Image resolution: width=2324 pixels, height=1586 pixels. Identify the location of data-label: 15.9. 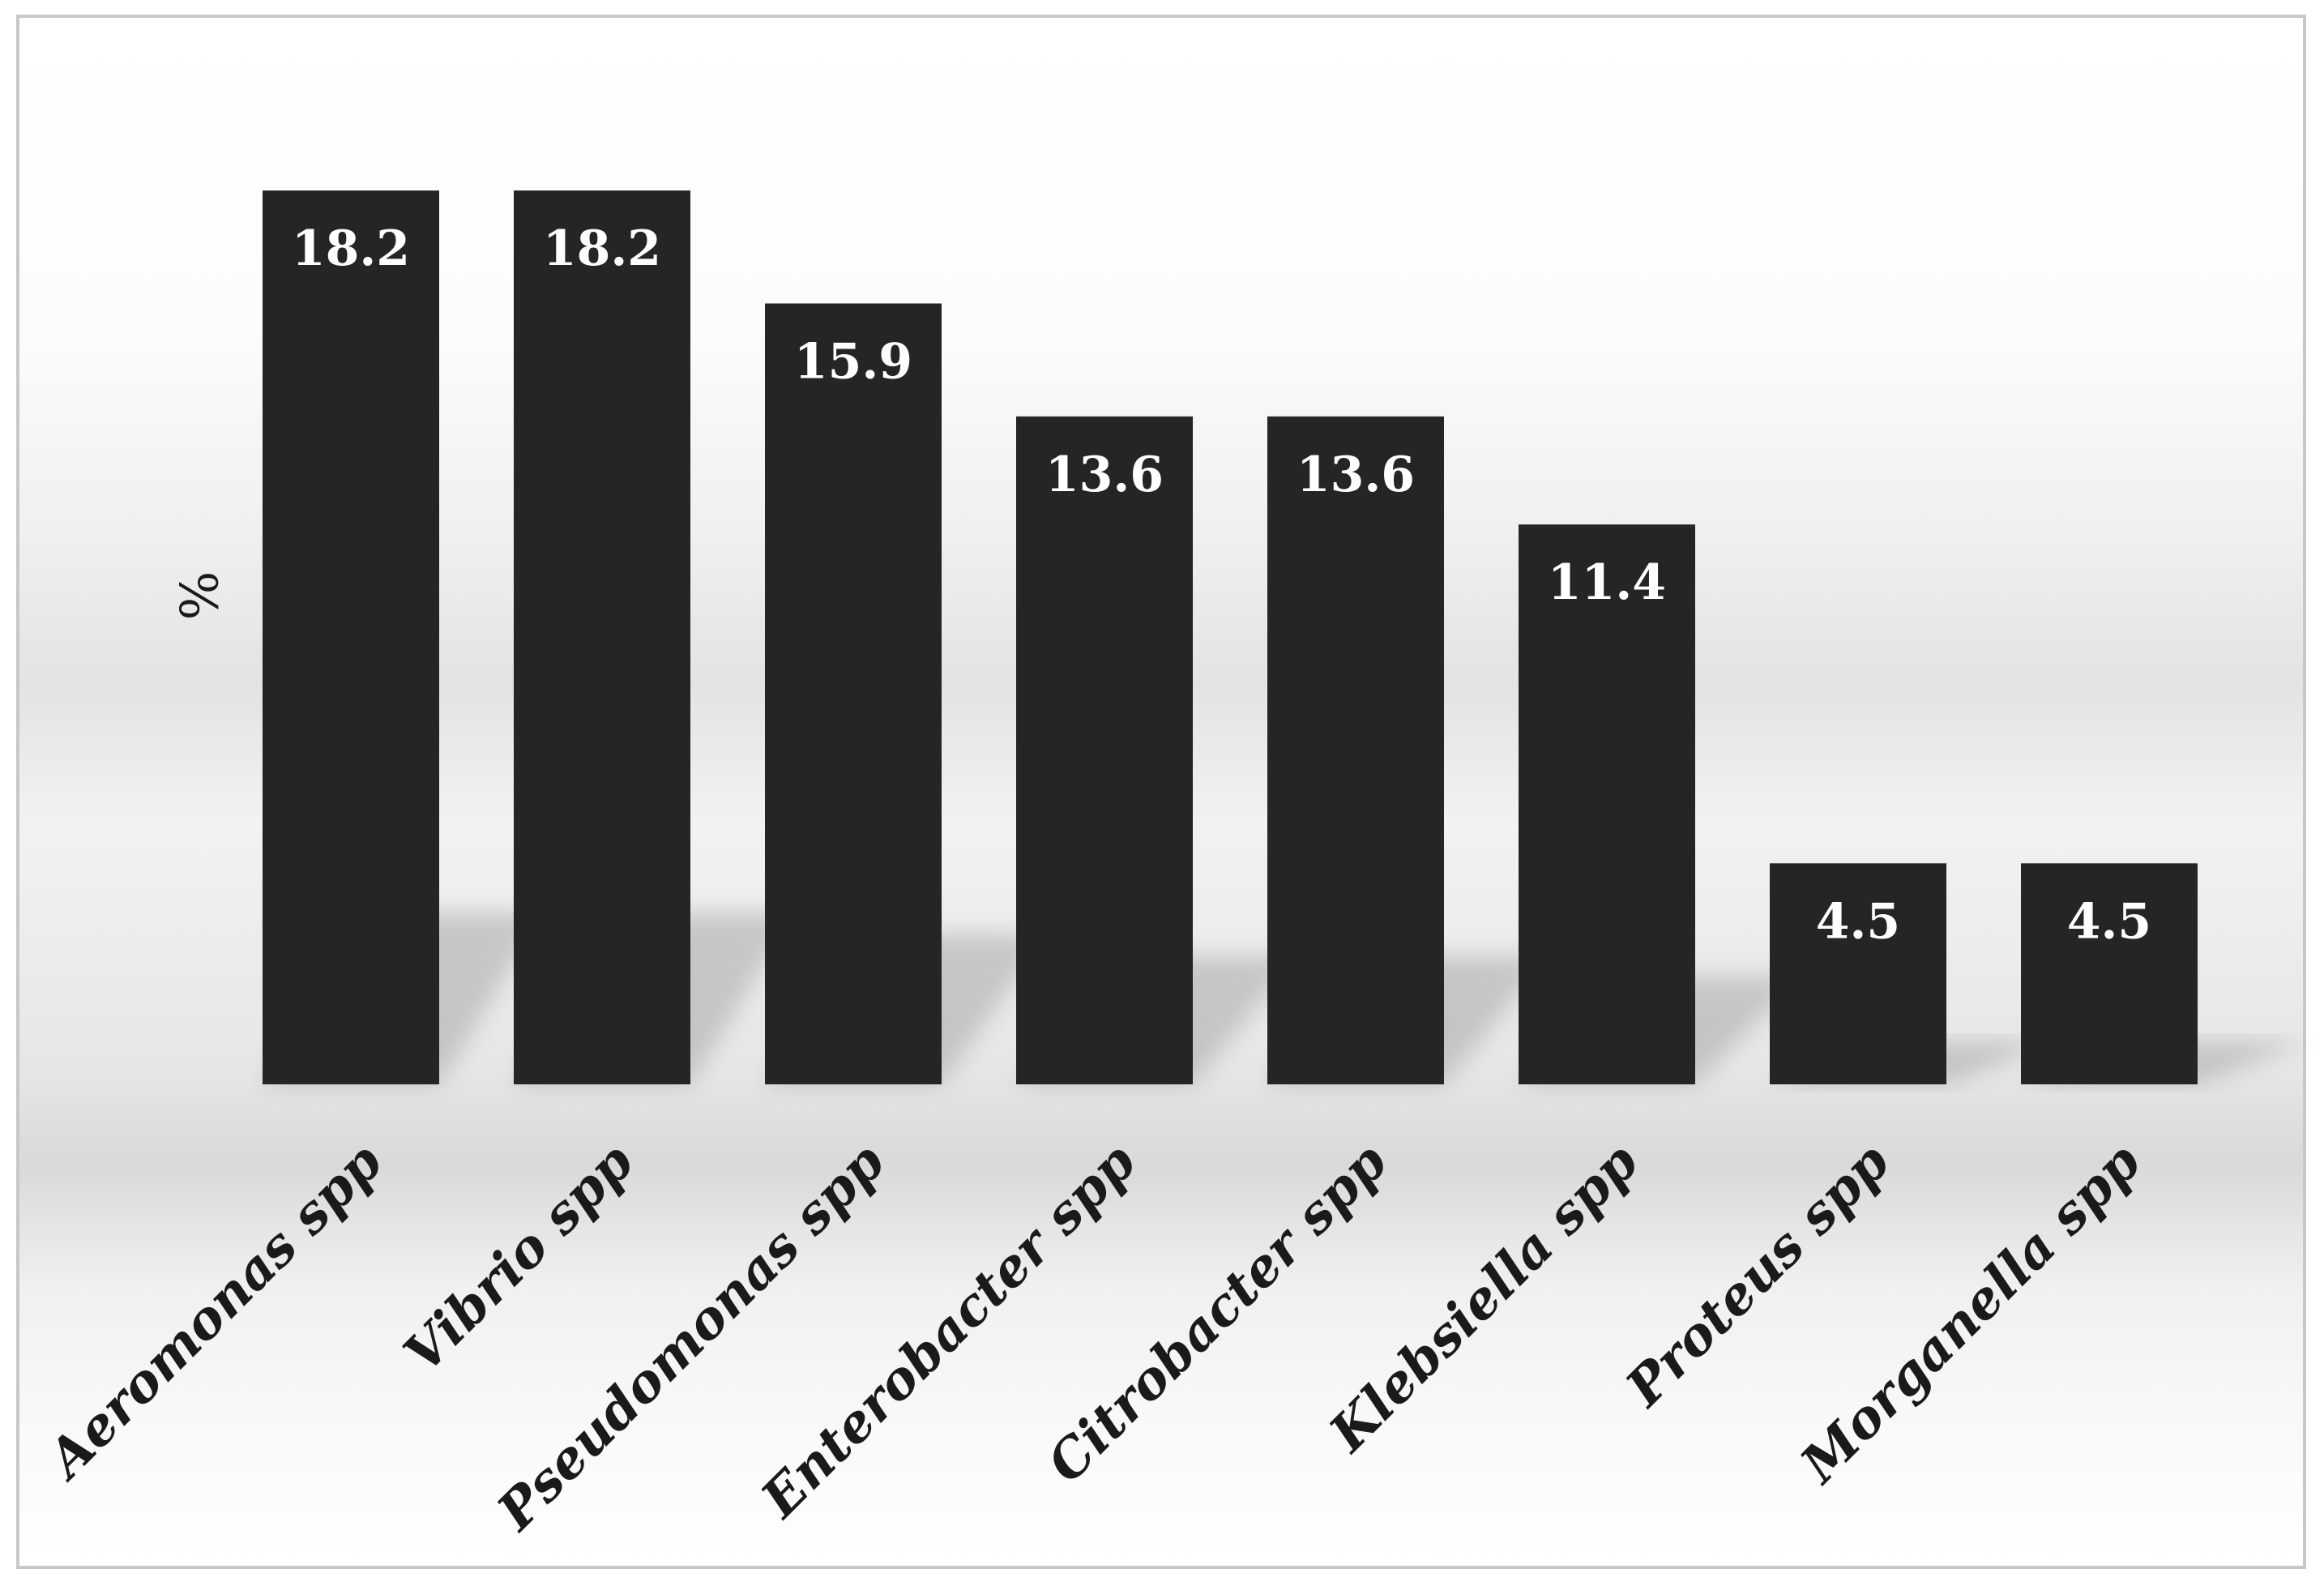
(853, 361).